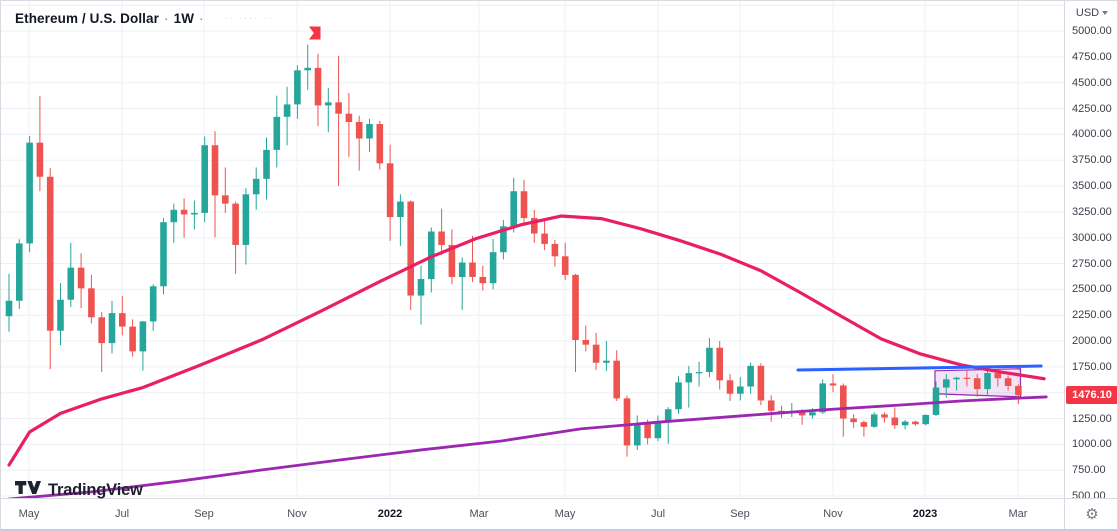 The width and height of the screenshot is (1118, 531). What do you see at coordinates (919, 368) in the screenshot?
I see `resistance-trendline` at bounding box center [919, 368].